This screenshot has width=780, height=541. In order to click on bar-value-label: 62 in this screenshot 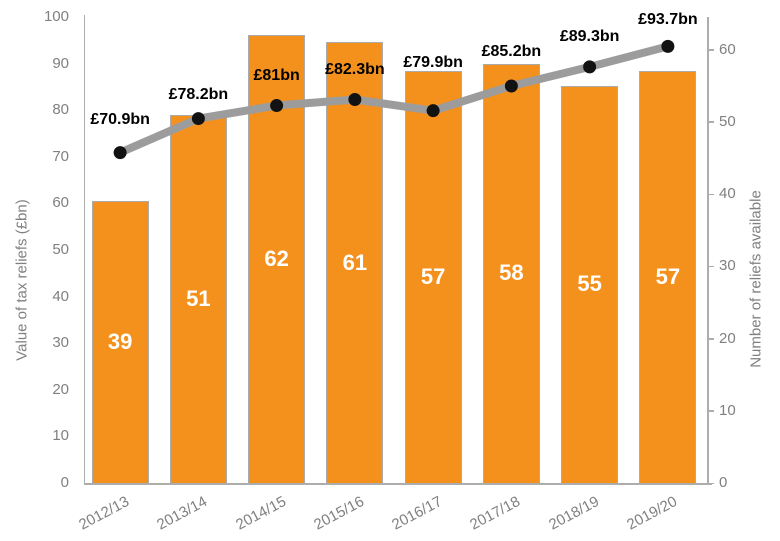, I will do `click(276, 259)`.